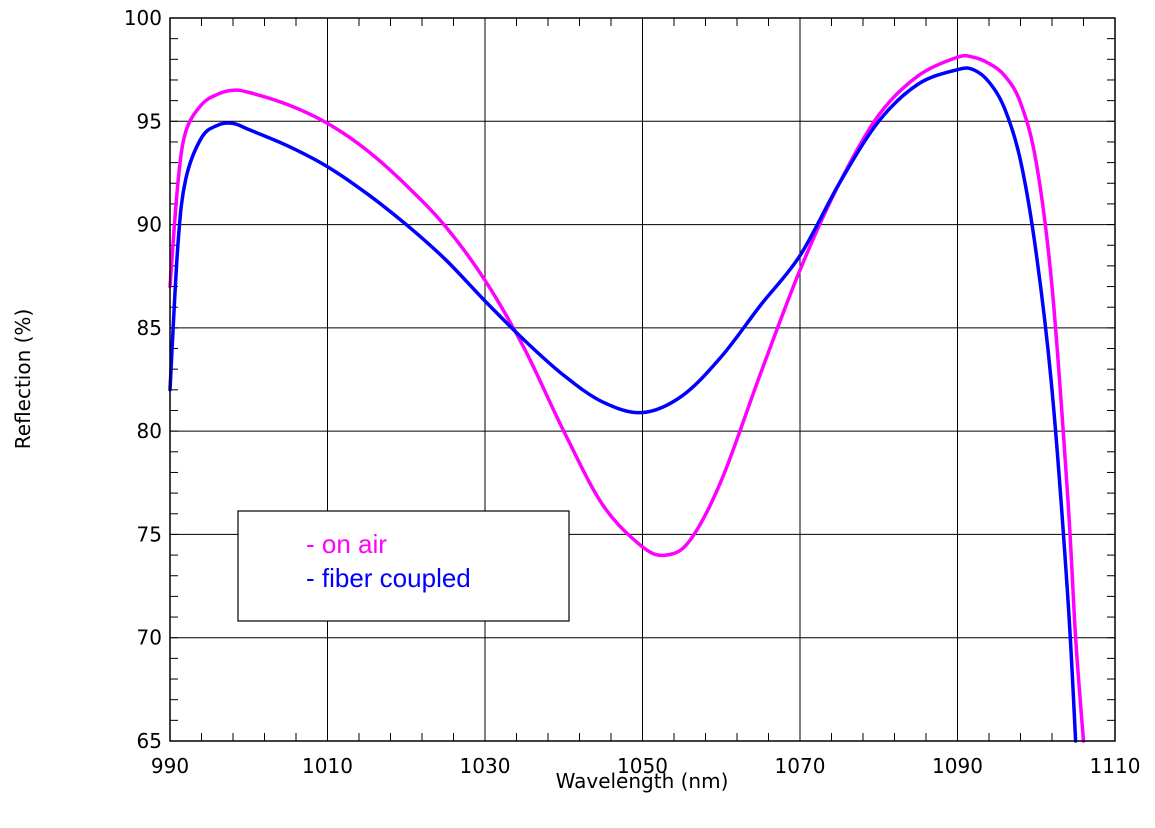  I want to click on legend: - on air - fiber coupled, so click(403, 566).